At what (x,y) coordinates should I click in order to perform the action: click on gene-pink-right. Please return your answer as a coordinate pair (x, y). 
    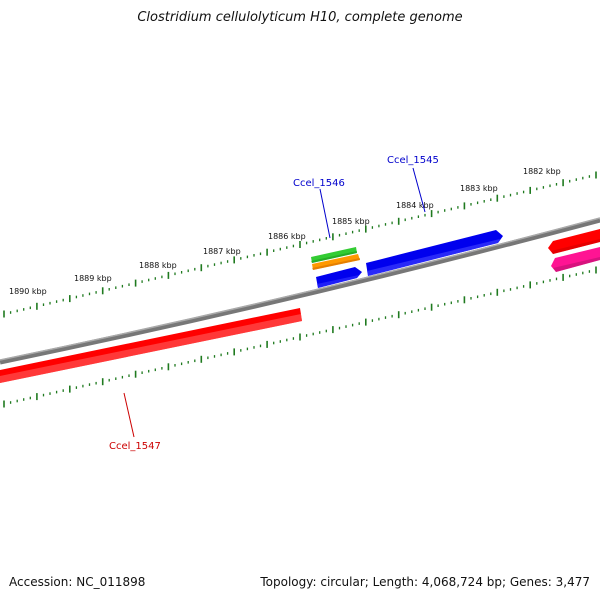
    Looking at the image, I should click on (575, 259).